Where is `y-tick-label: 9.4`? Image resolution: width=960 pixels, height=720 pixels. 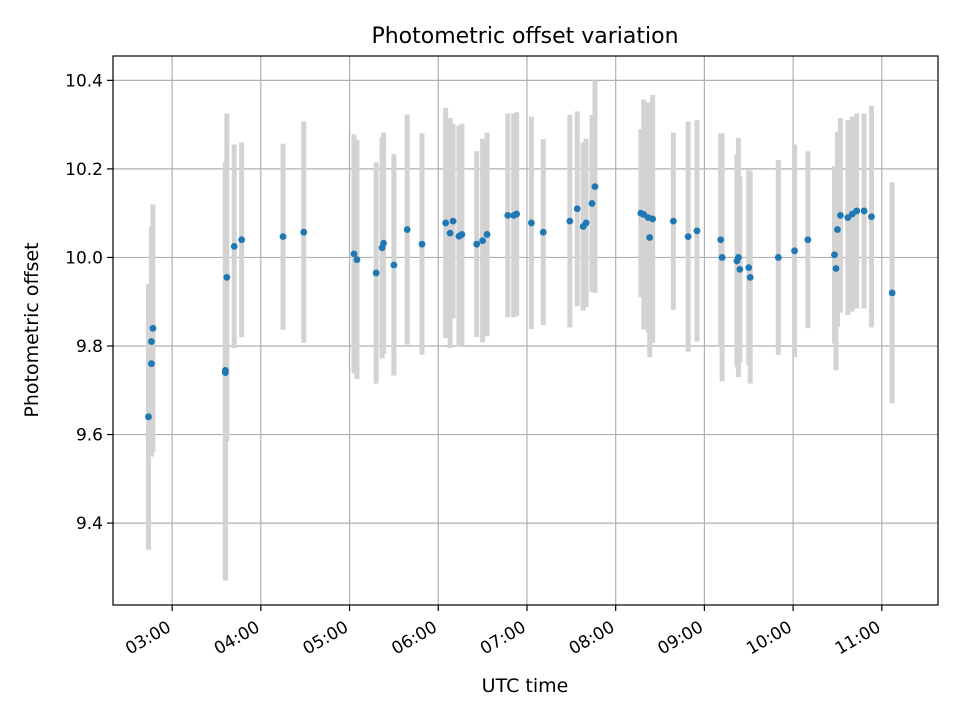
y-tick-label: 9.4 is located at coordinates (89, 524).